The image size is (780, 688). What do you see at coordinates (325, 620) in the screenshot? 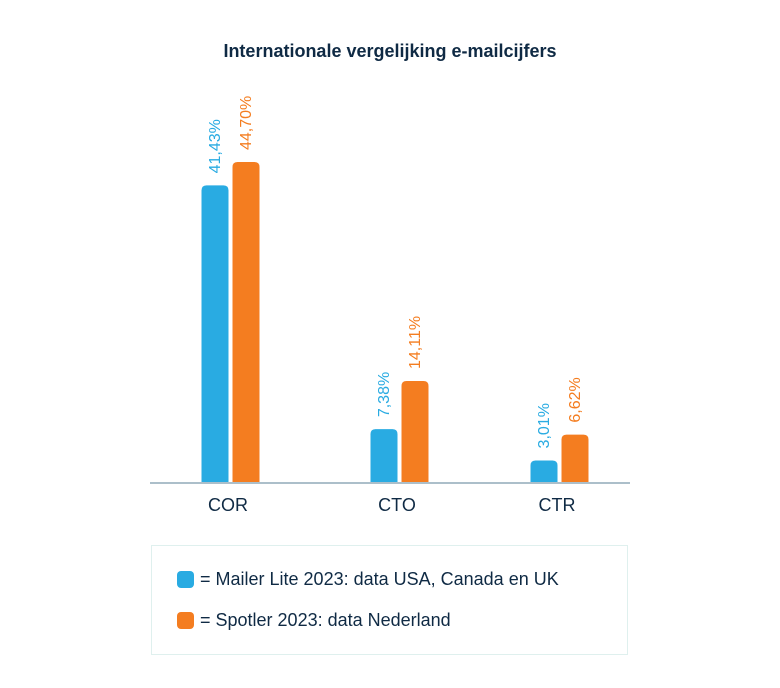
I see `legend-label-spotler: = Spotler 2023: data Nederland` at bounding box center [325, 620].